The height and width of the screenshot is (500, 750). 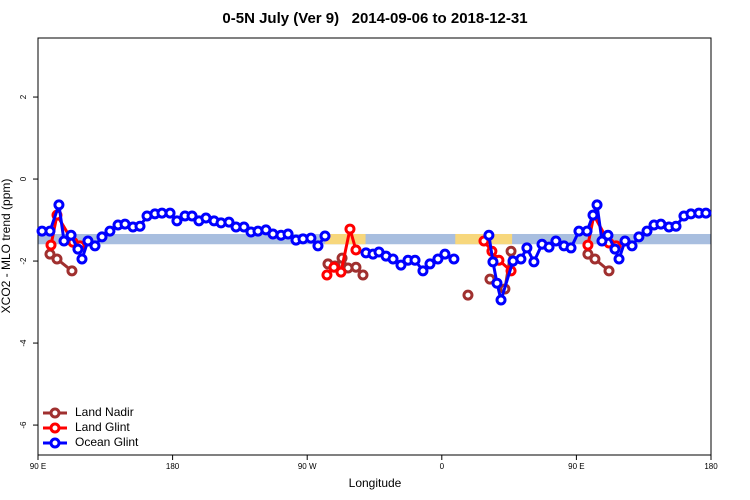 What do you see at coordinates (23, 178) in the screenshot?
I see `y-tick-label: 0` at bounding box center [23, 178].